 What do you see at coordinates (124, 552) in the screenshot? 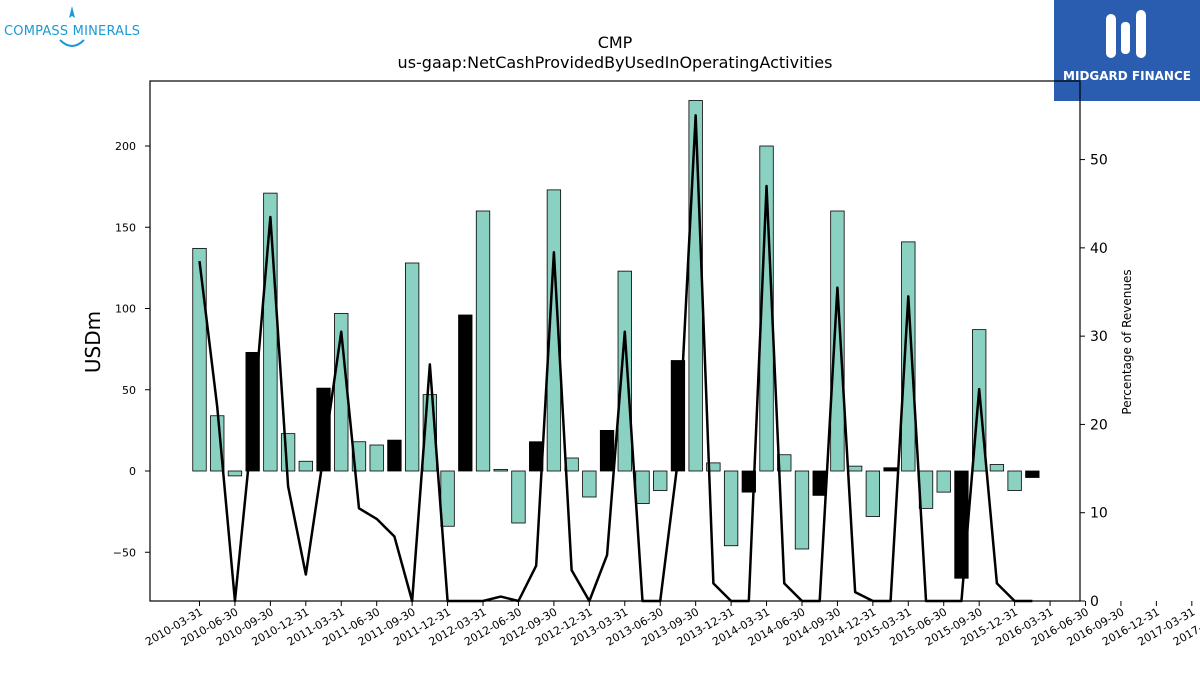
I see `y-tick-label: −50` at bounding box center [124, 552].